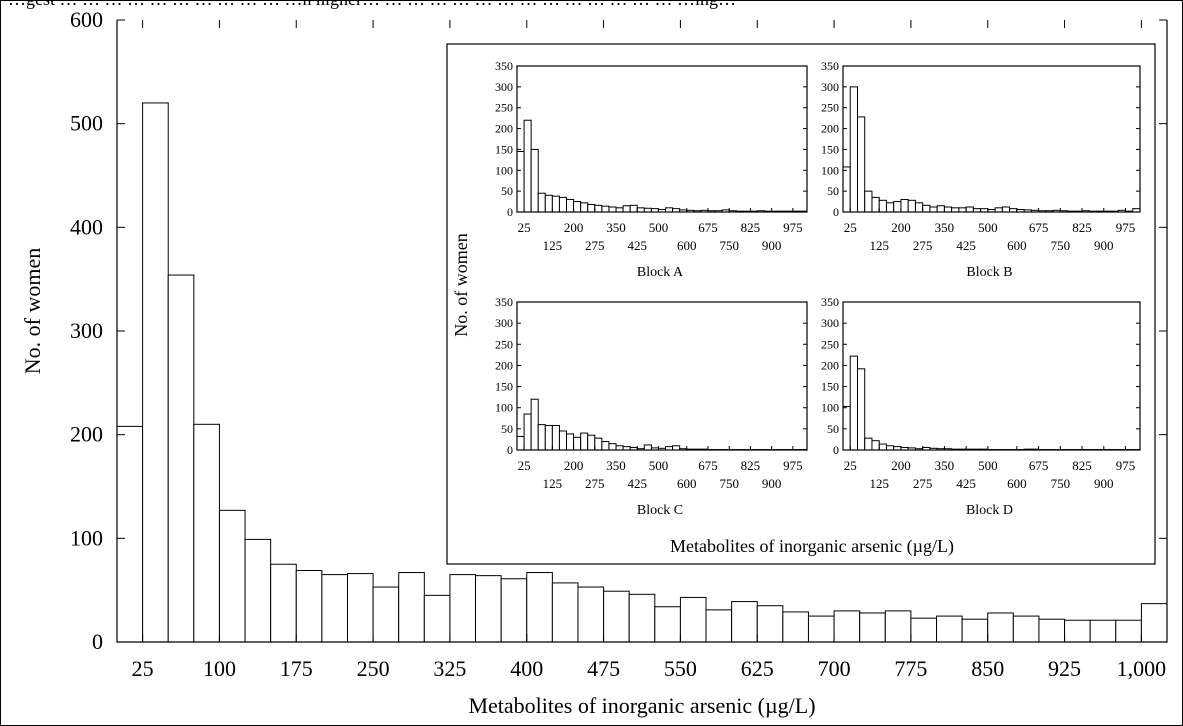 The width and height of the screenshot is (1183, 726). Describe the element at coordinates (662, 376) in the screenshot. I see `inset-panel-frame` at that location.